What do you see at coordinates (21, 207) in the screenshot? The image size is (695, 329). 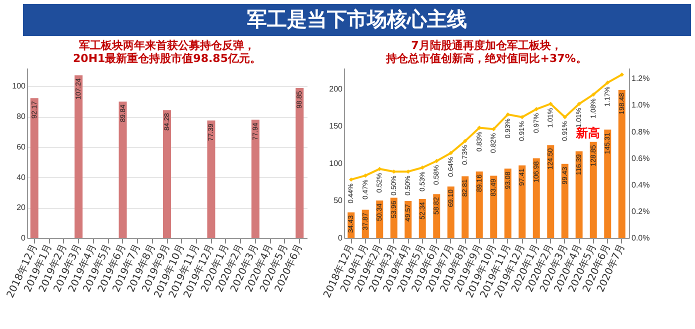 I see `y-tick-label: 20` at bounding box center [21, 207].